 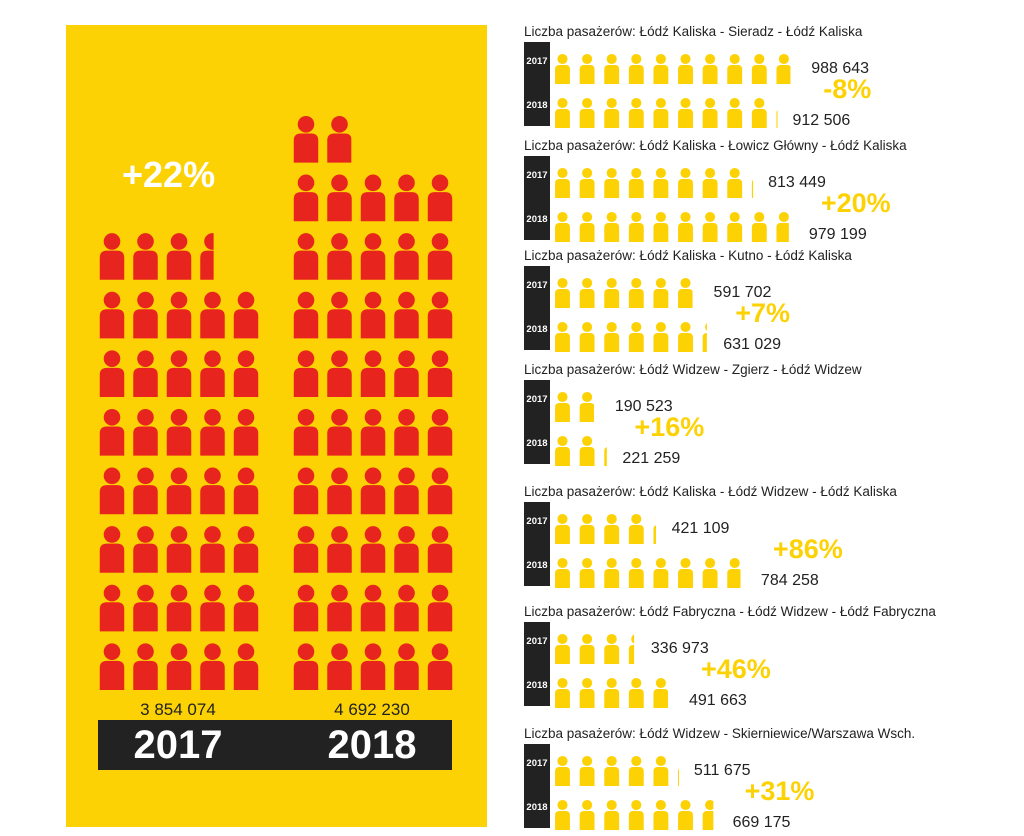 What do you see at coordinates (169, 174) in the screenshot?
I see `total-change-label: +22%` at bounding box center [169, 174].